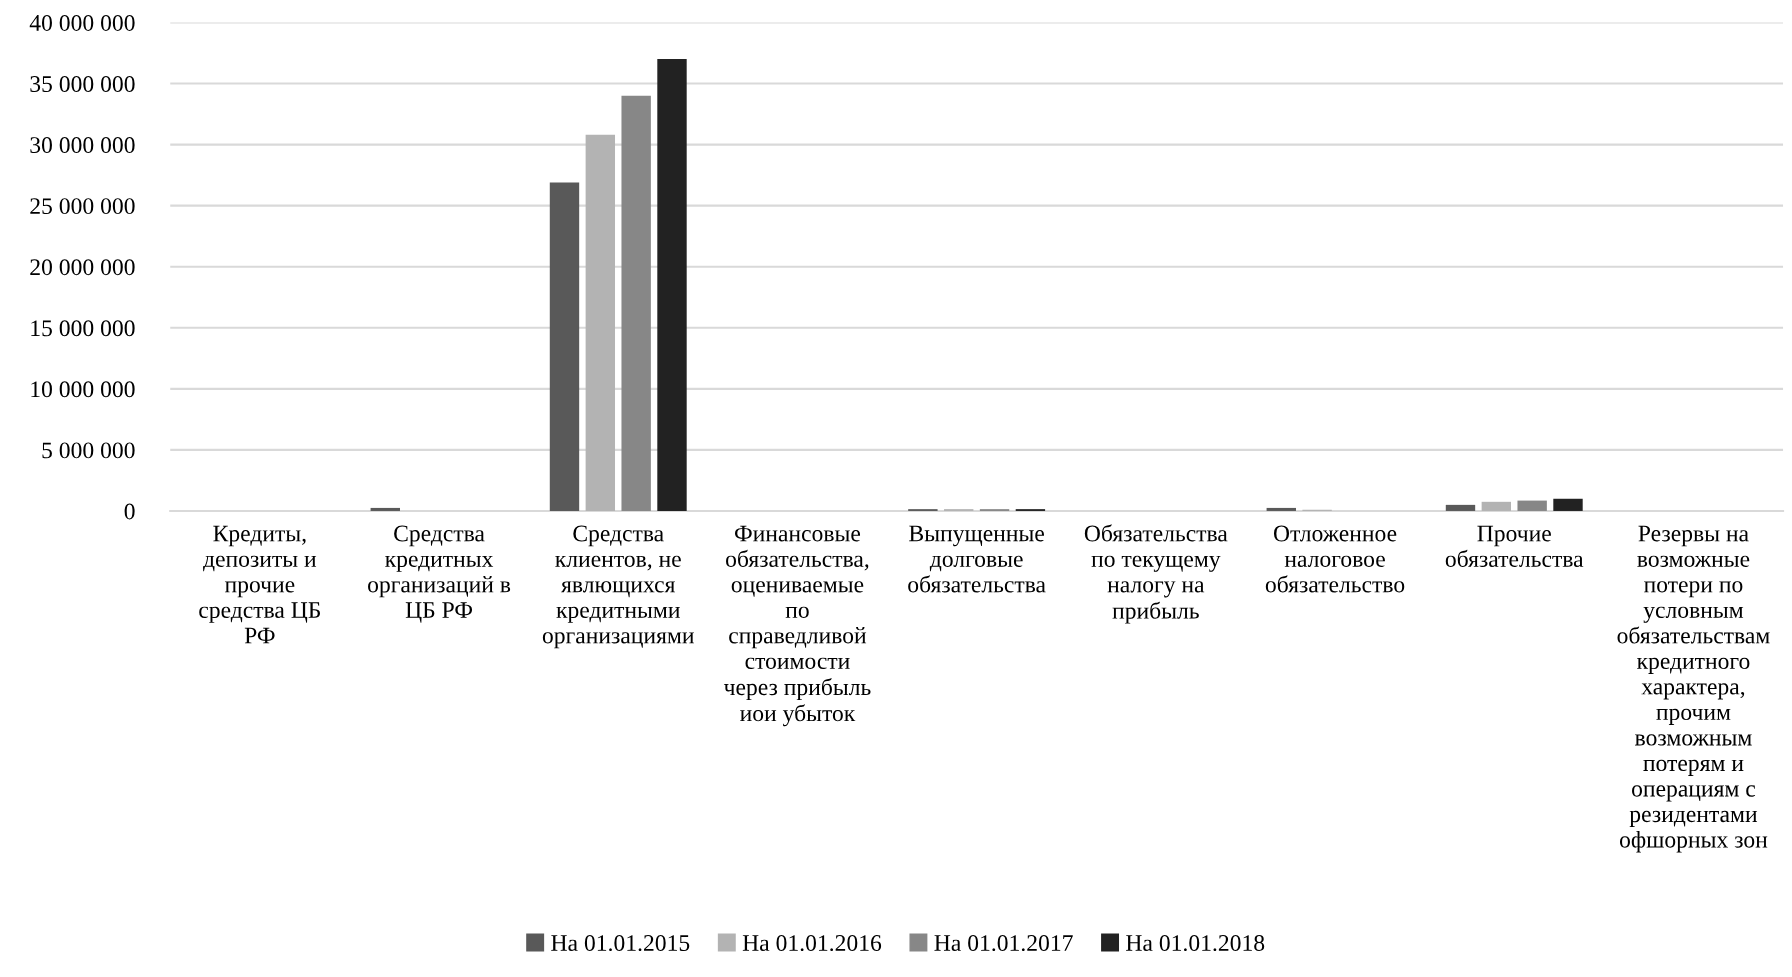 The image size is (1792, 977). What do you see at coordinates (82, 22) in the screenshot?
I see `y-tick-label: 40 000 000` at bounding box center [82, 22].